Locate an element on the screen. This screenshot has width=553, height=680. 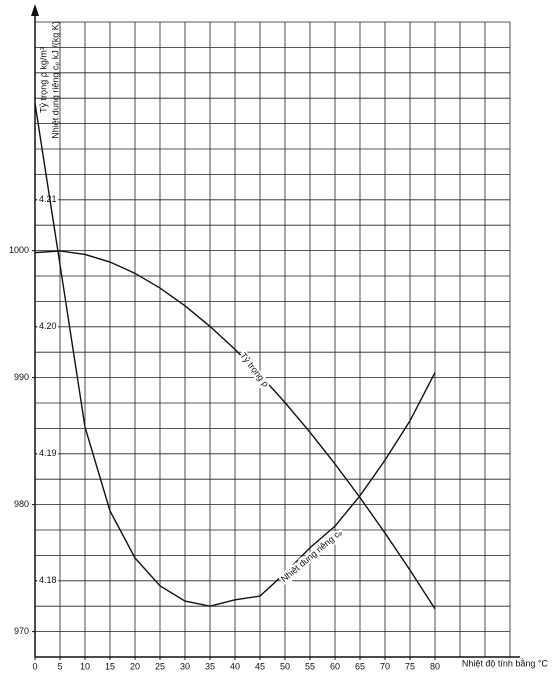
y2-tick-label: 4.21 is located at coordinates (48, 199).